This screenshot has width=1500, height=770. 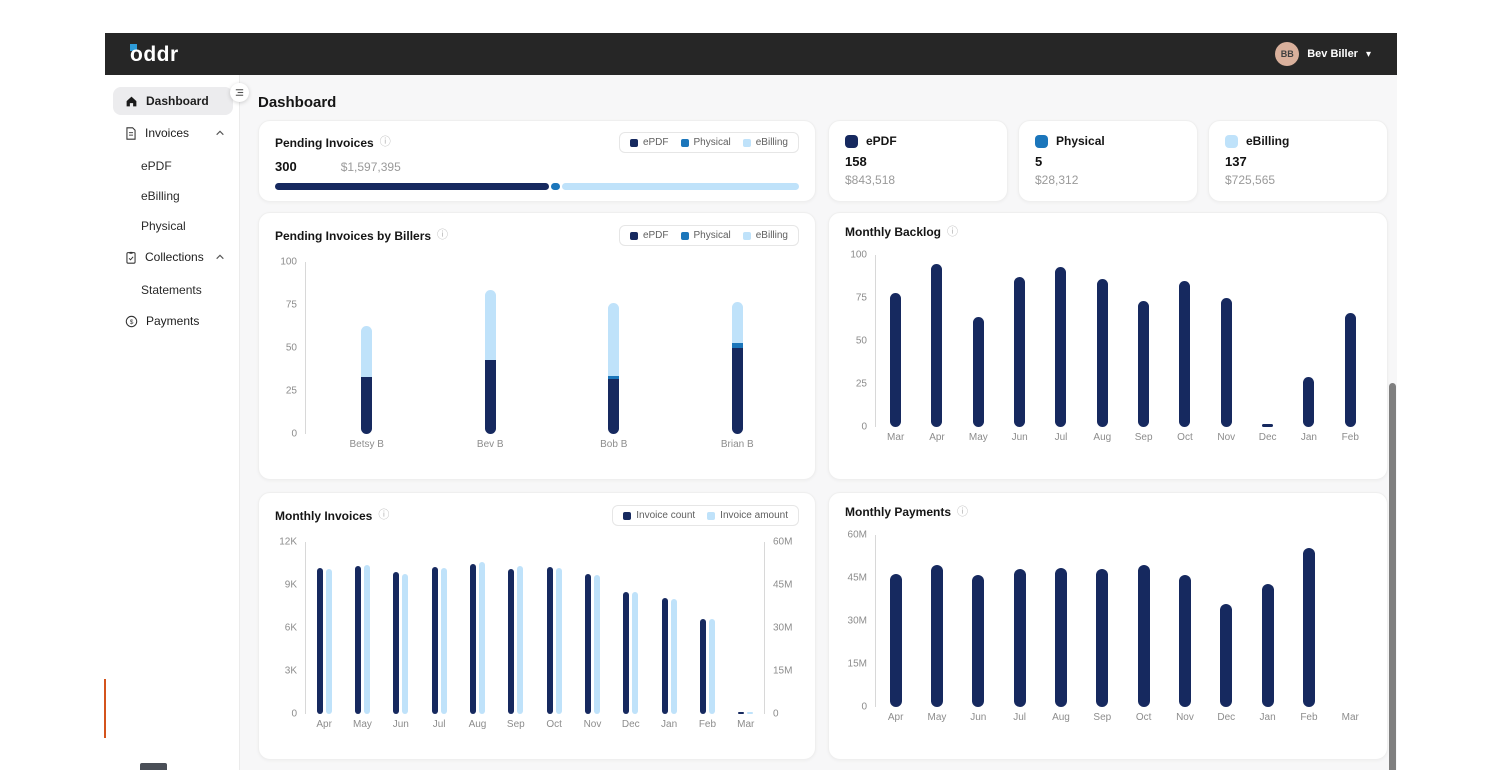 What do you see at coordinates (156, 166) in the screenshot?
I see `sidebar-item-epdf: ePDF` at bounding box center [156, 166].